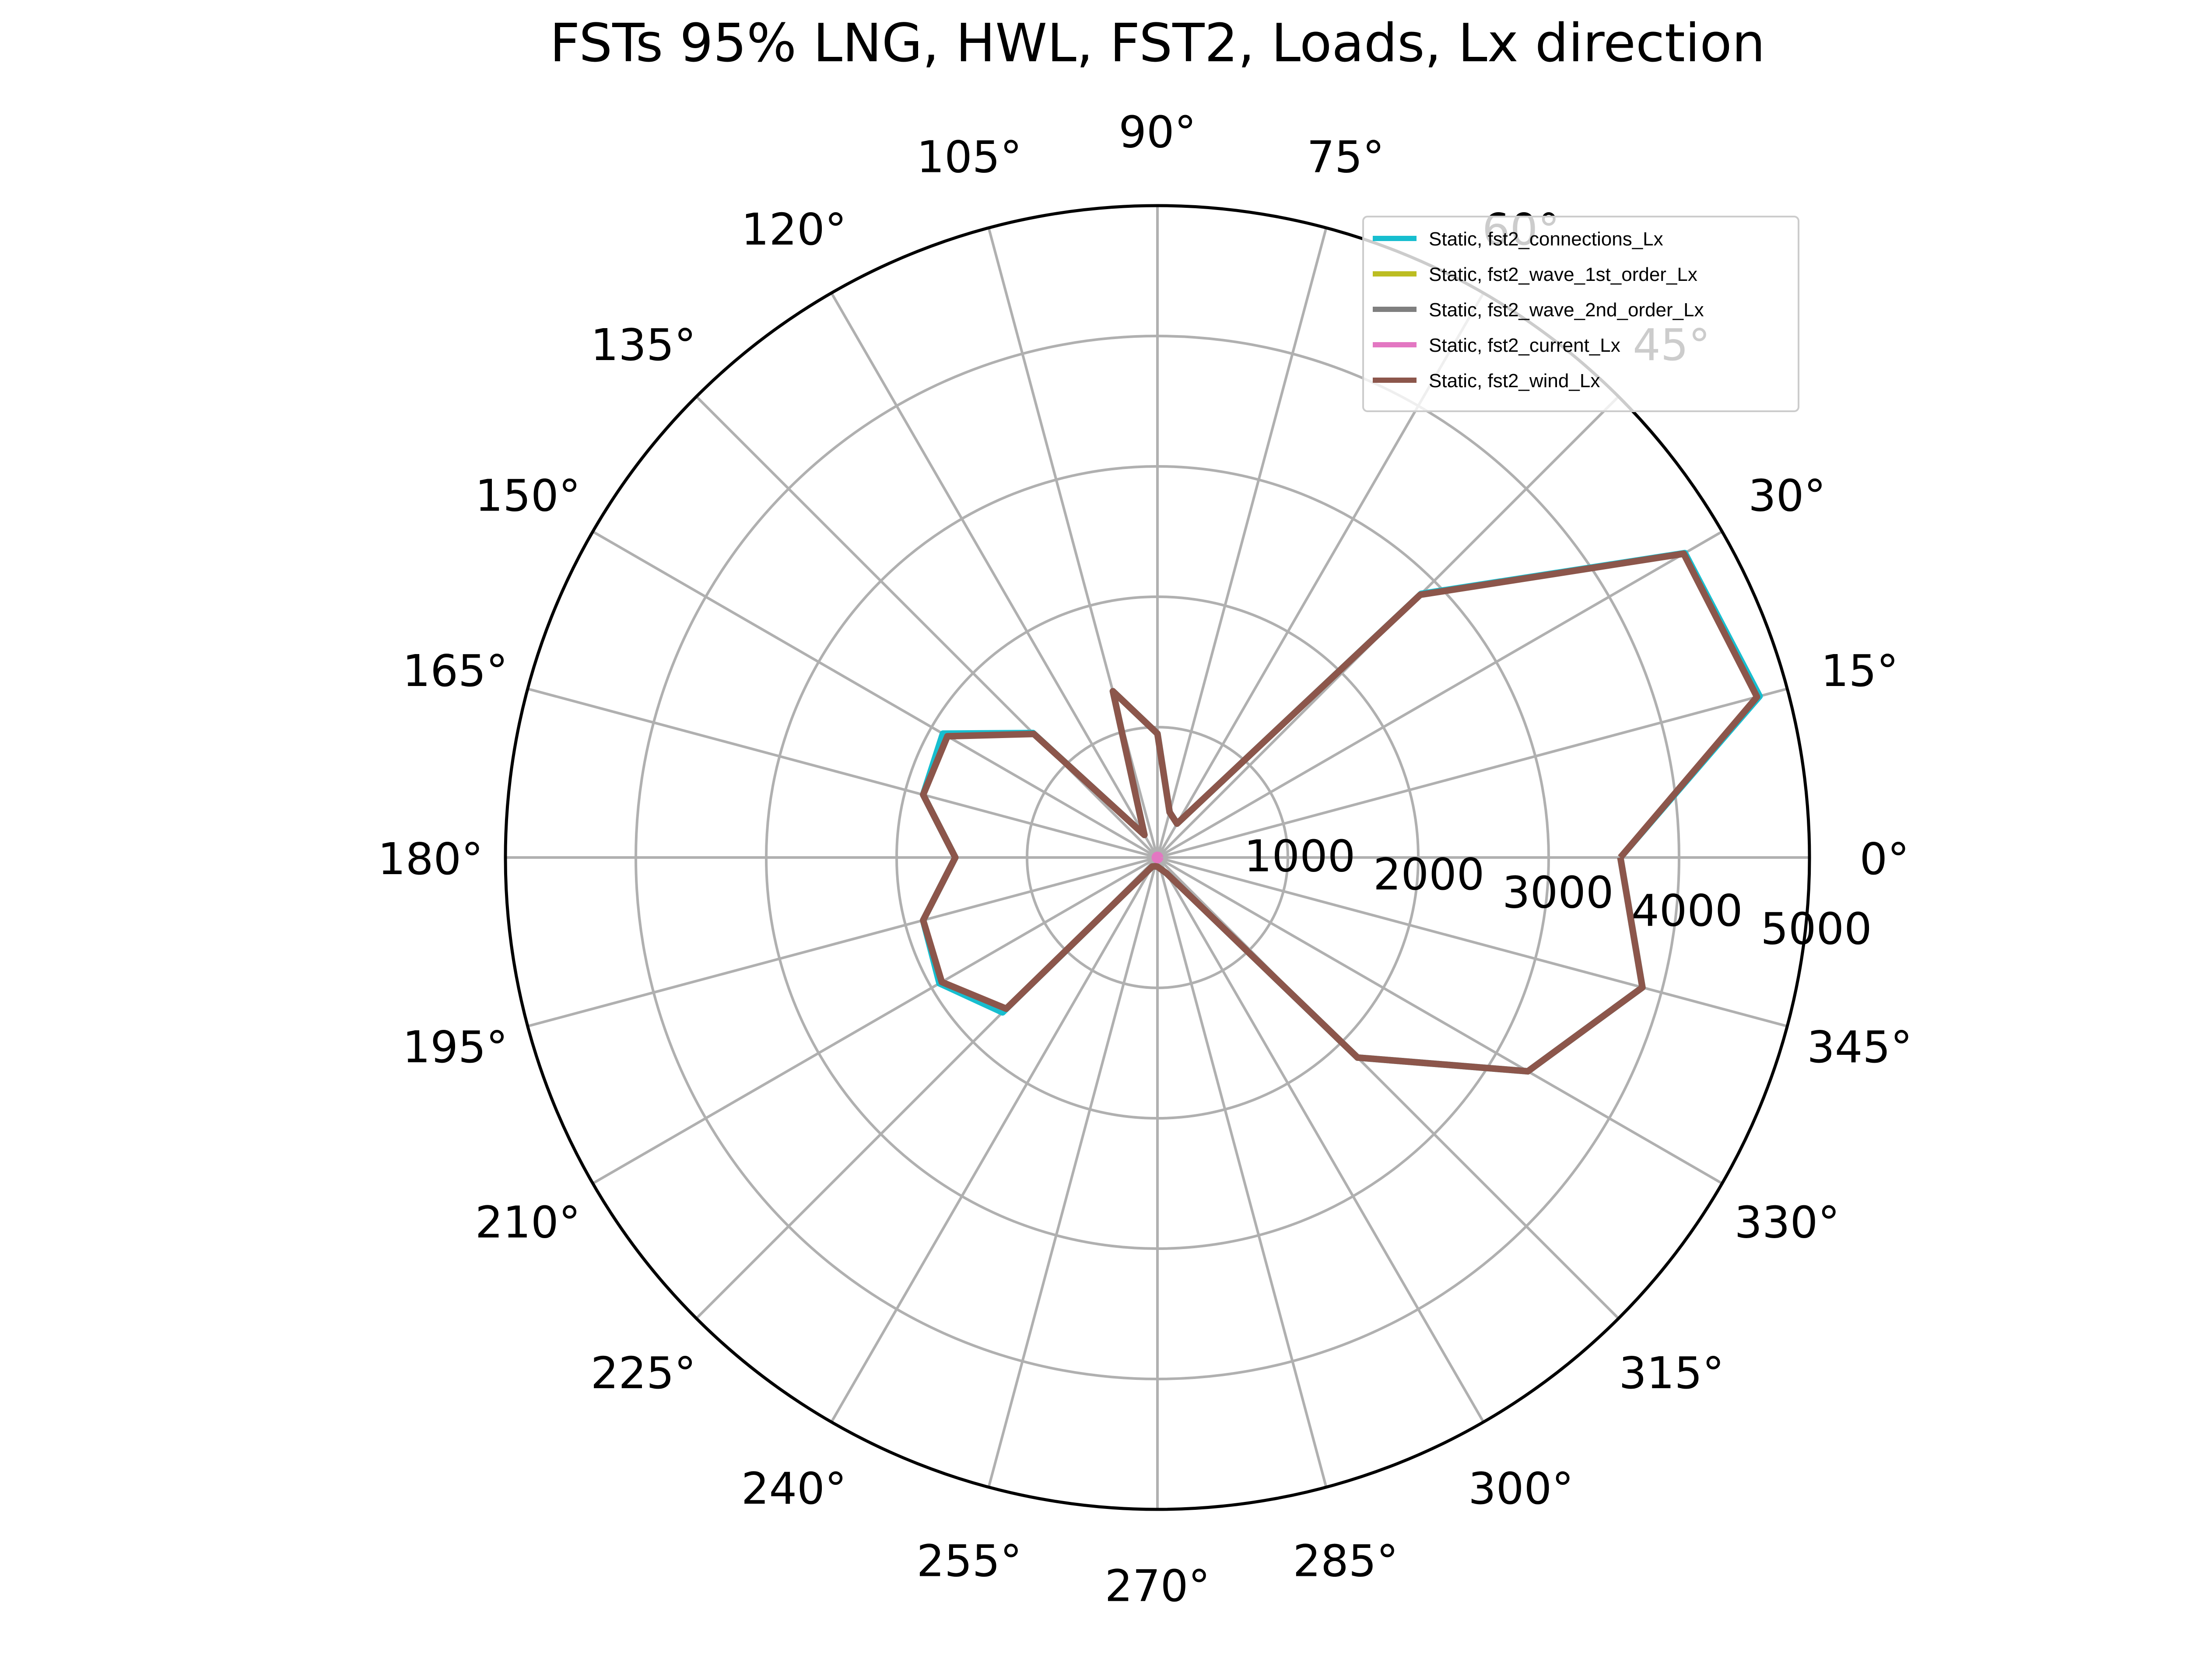 This screenshot has width=2188, height=1680. Describe the element at coordinates (1885, 859) in the screenshot. I see `theta-tick-label: 0°` at that location.